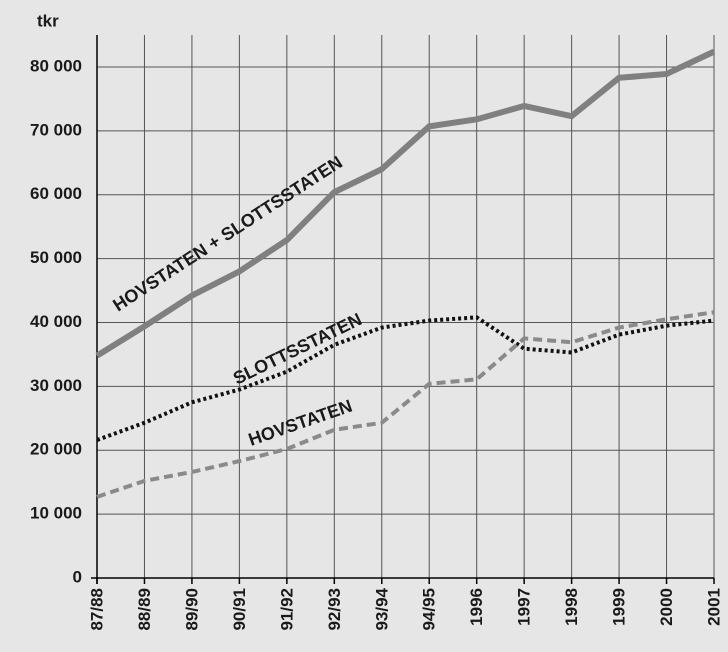 This screenshot has width=728, height=652. What do you see at coordinates (56, 65) in the screenshot?
I see `y-tick-label: 80 000` at bounding box center [56, 65].